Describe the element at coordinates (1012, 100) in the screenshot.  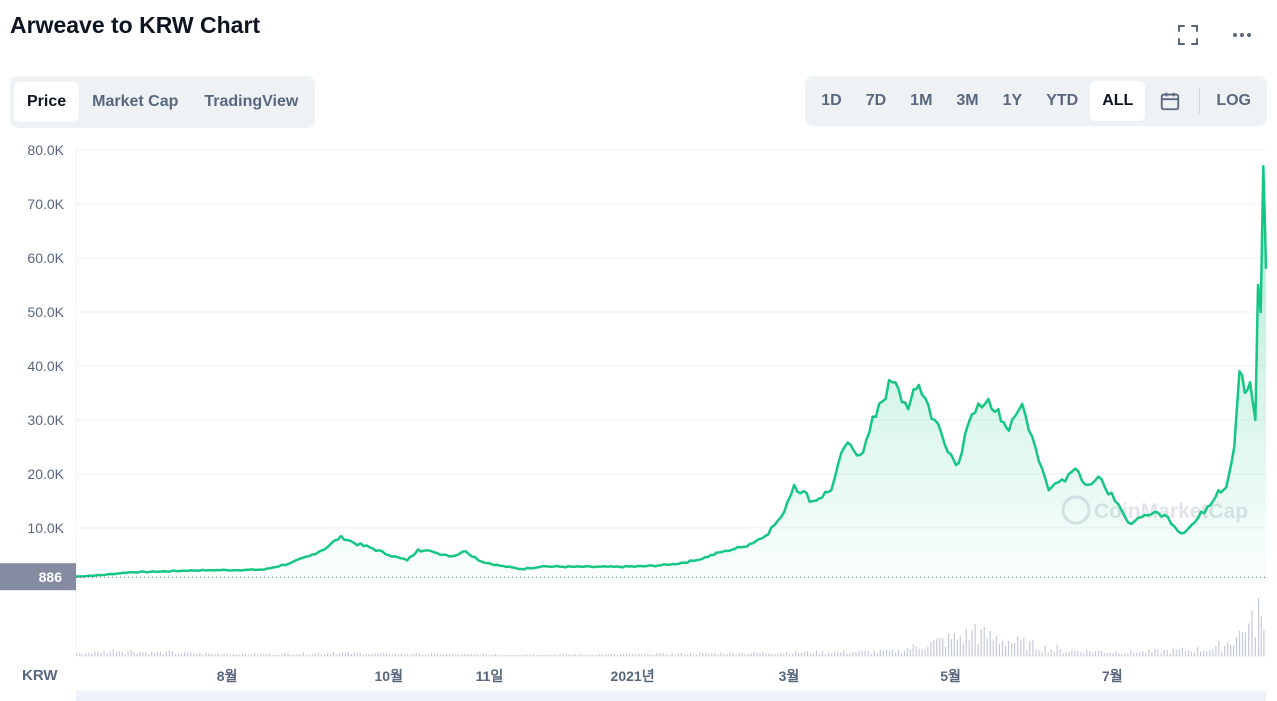
I see `range-1y: 1Y` at that location.